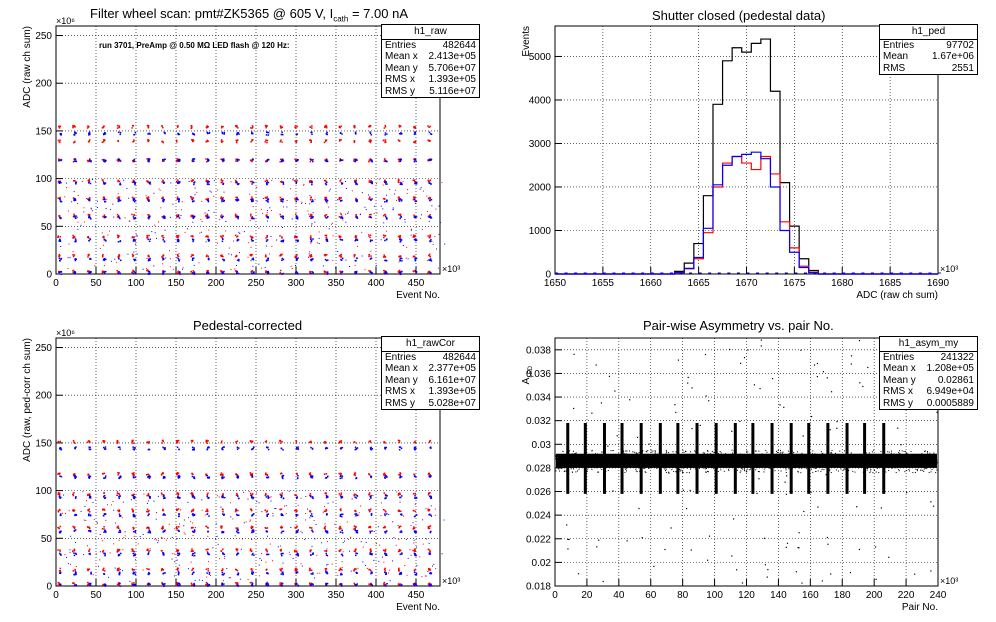  Describe the element at coordinates (65, 333) in the screenshot. I see `y-multiplier: ×10⁶` at that location.